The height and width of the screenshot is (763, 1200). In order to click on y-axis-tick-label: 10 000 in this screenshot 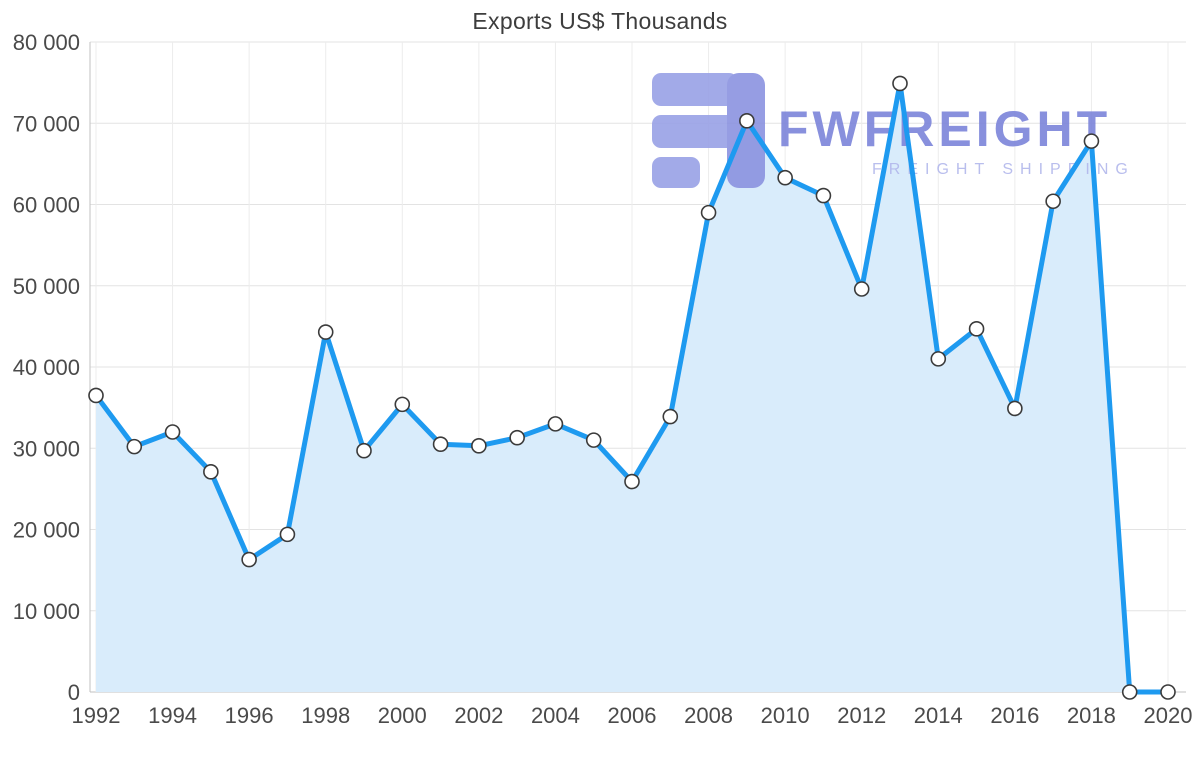, I will do `click(46, 611)`.